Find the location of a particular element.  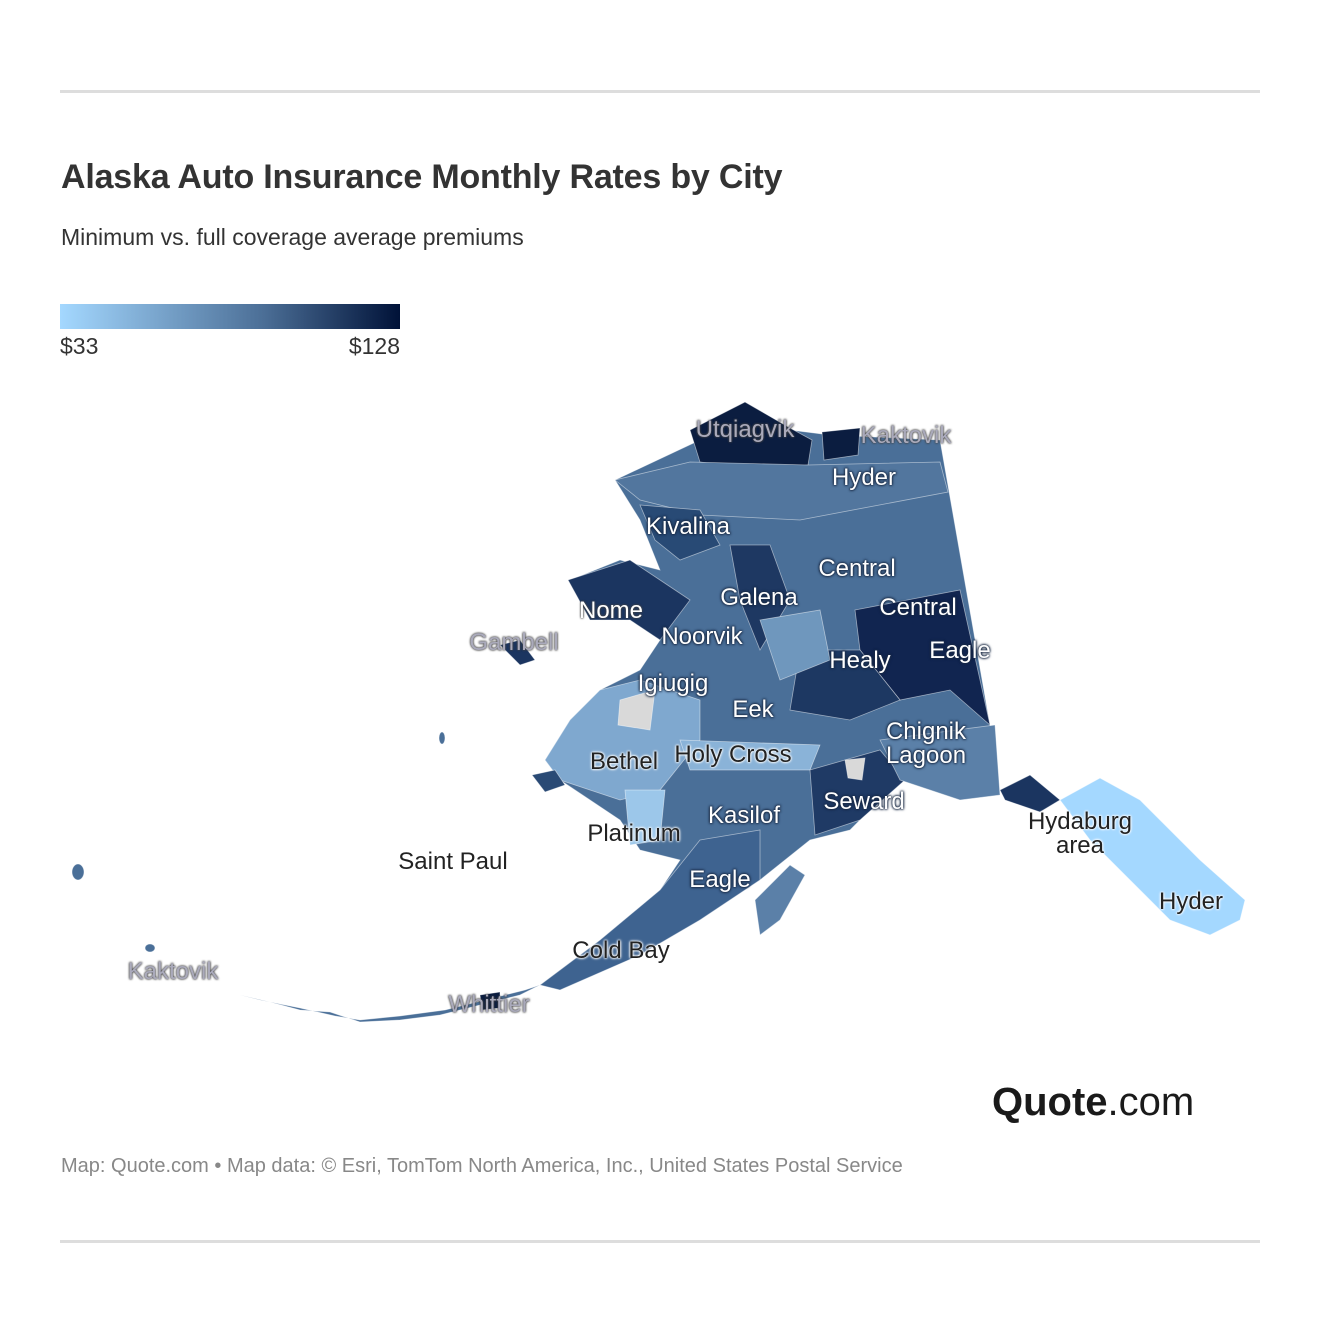

city-label: Kivalina is located at coordinates (688, 526).